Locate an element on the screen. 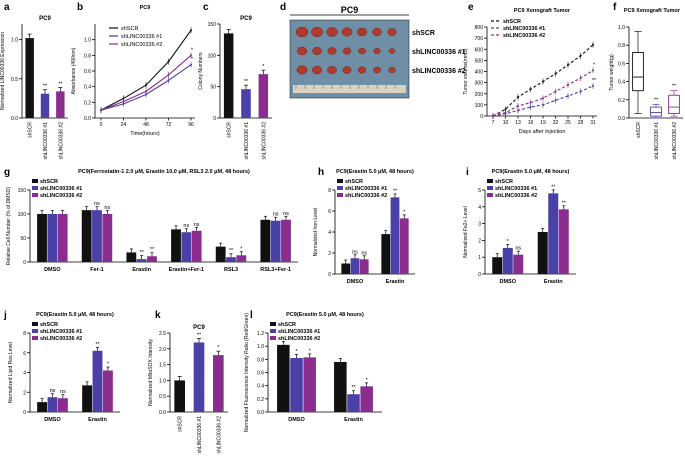  e-y-tick-label: 600 is located at coordinates (479, 50).